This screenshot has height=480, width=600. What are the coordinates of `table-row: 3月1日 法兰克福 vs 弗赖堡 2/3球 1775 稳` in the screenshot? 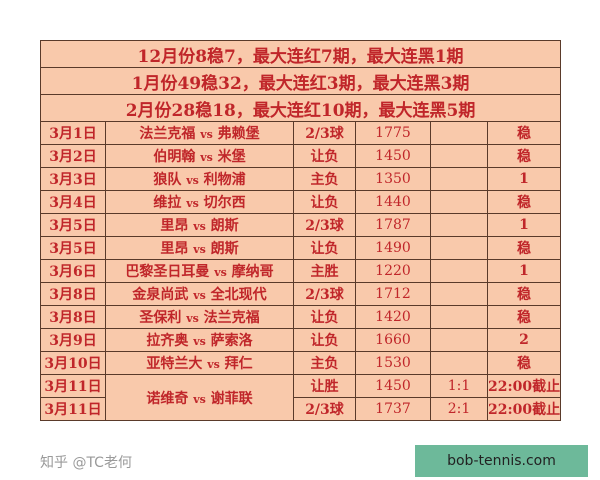 It's located at (301, 133).